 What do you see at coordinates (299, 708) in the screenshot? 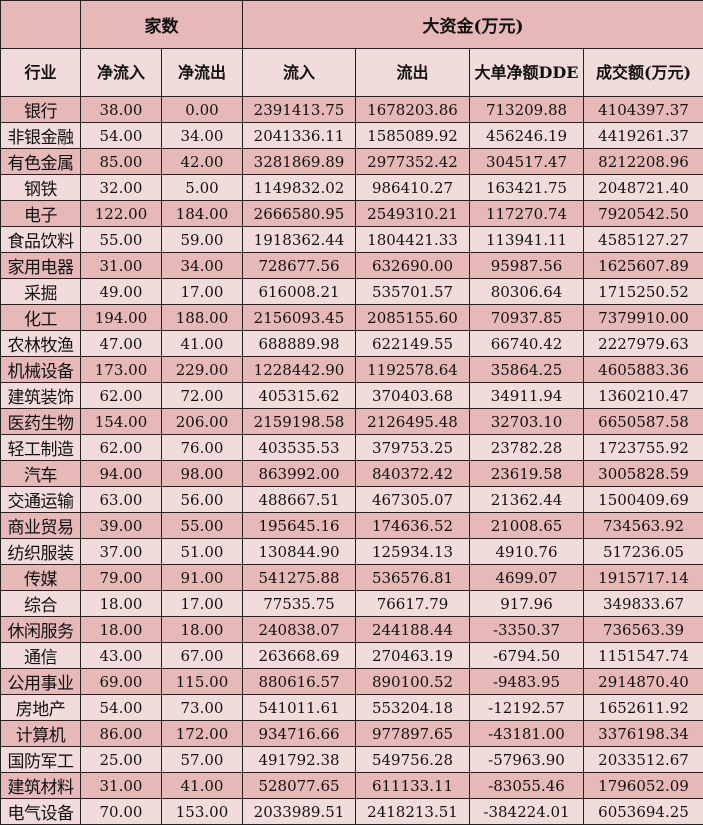
I see `inflow-cell: 541011.61` at bounding box center [299, 708].